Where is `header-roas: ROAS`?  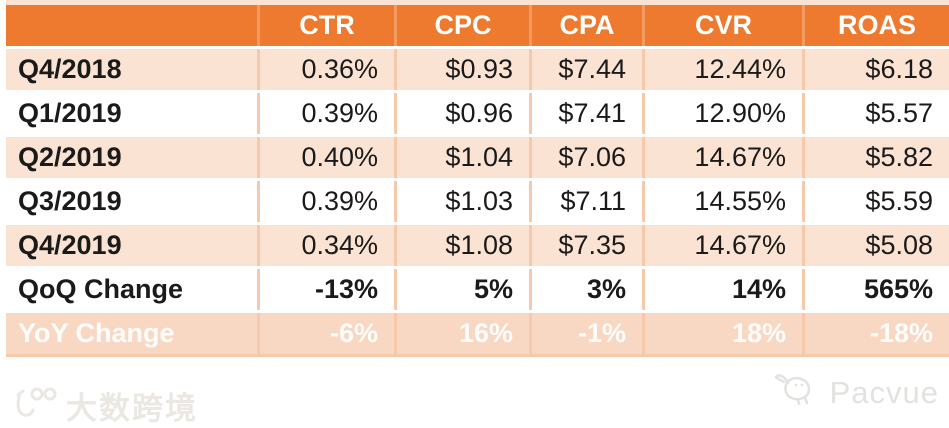 header-roas: ROAS is located at coordinates (877, 25).